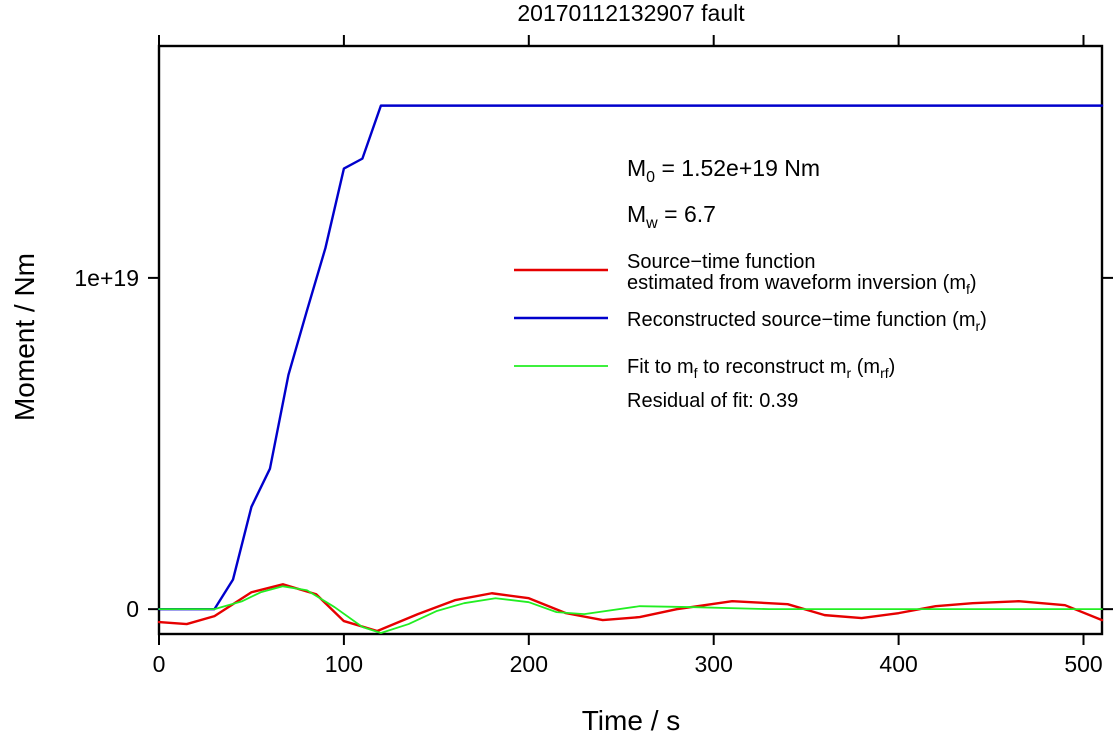 The image size is (1117, 736). What do you see at coordinates (712, 401) in the screenshot?
I see `residual-annotation: Residual of fit: 0.39` at bounding box center [712, 401].